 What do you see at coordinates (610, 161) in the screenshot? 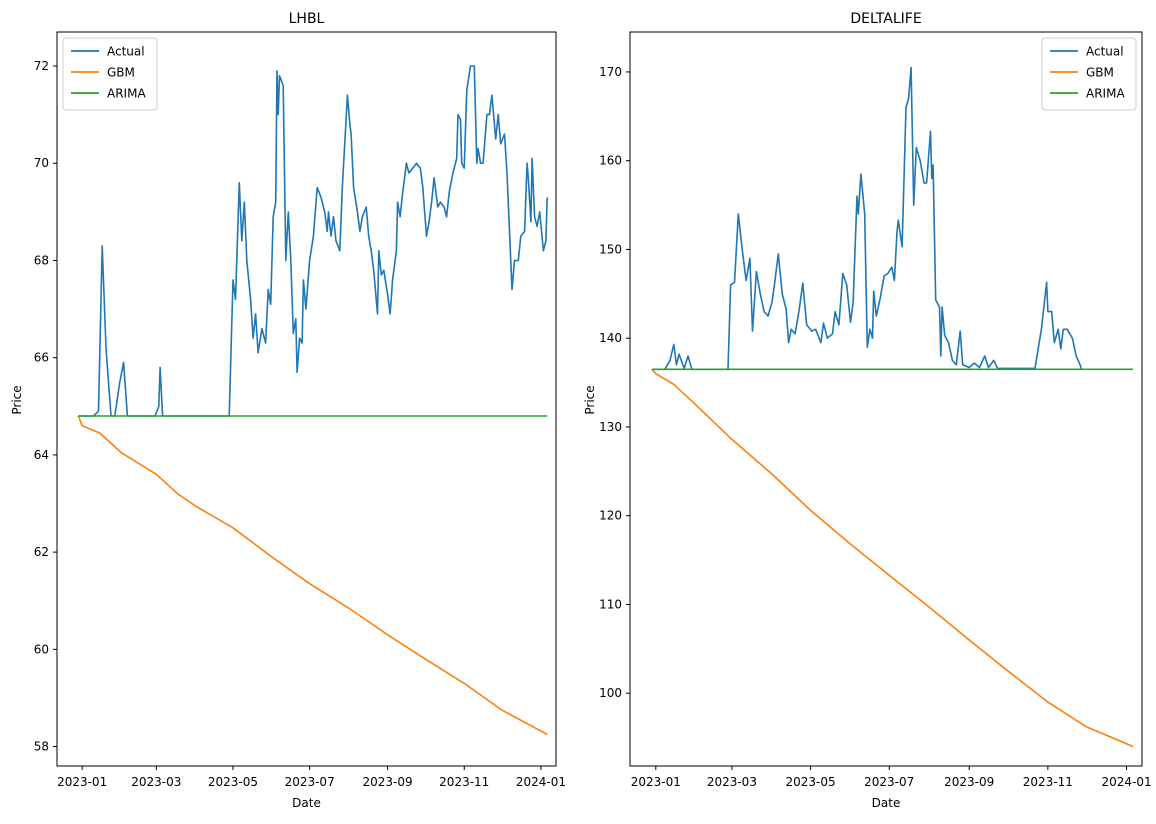
I see `y-tick-label: 160` at bounding box center [610, 161].